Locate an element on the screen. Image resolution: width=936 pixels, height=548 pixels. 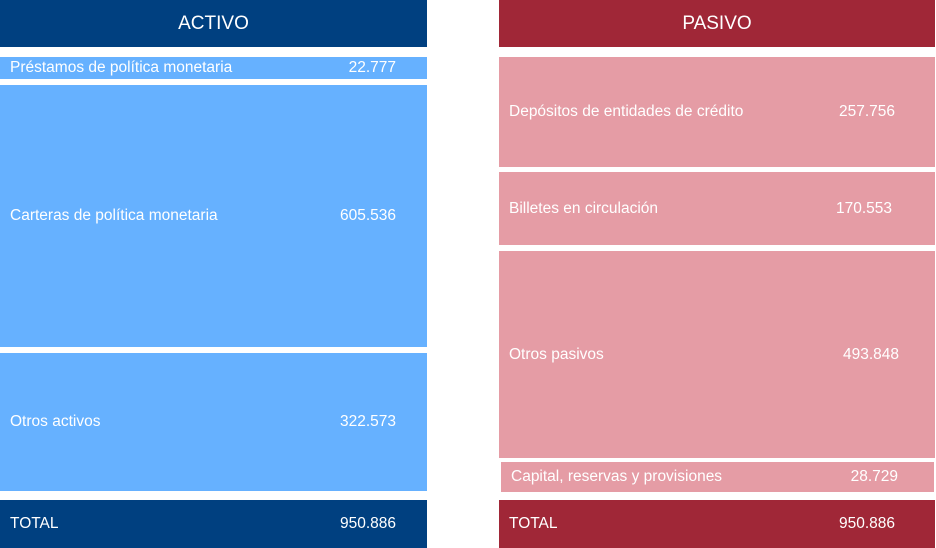
pasivo-item-billetes: Billetes en circulación 170.553 is located at coordinates (717, 208).